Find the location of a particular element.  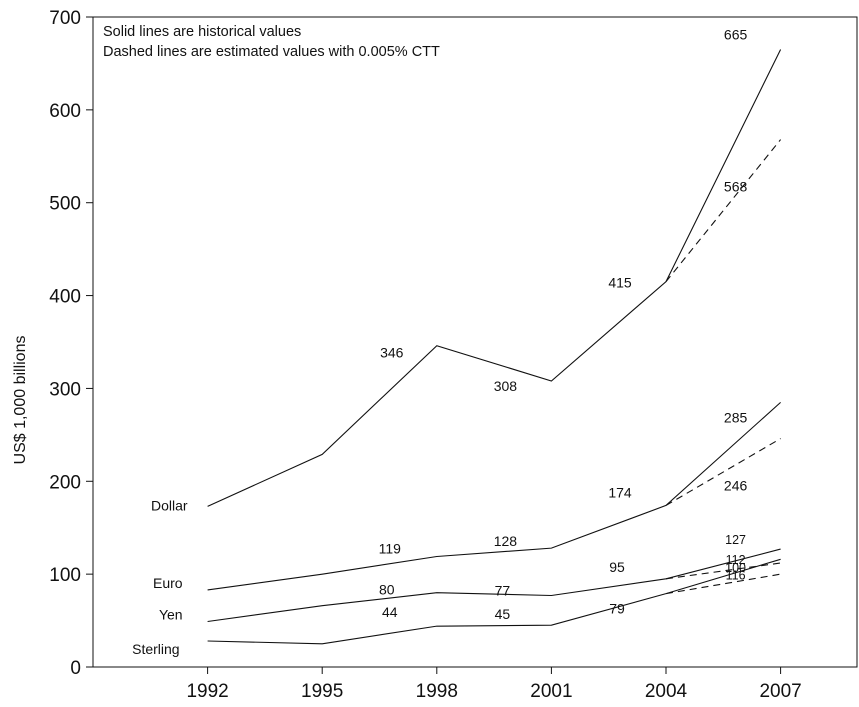

y-tick-label: 400 is located at coordinates (65, 297).